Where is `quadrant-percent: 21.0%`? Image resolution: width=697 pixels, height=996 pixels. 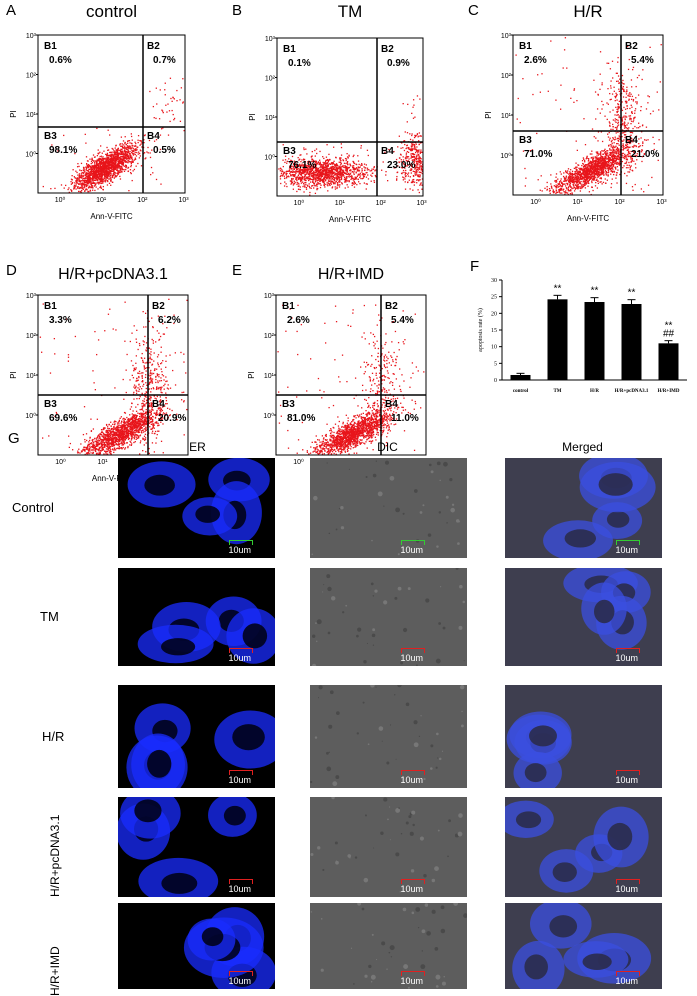
quadrant-percent: 21.0% is located at coordinates (645, 154).